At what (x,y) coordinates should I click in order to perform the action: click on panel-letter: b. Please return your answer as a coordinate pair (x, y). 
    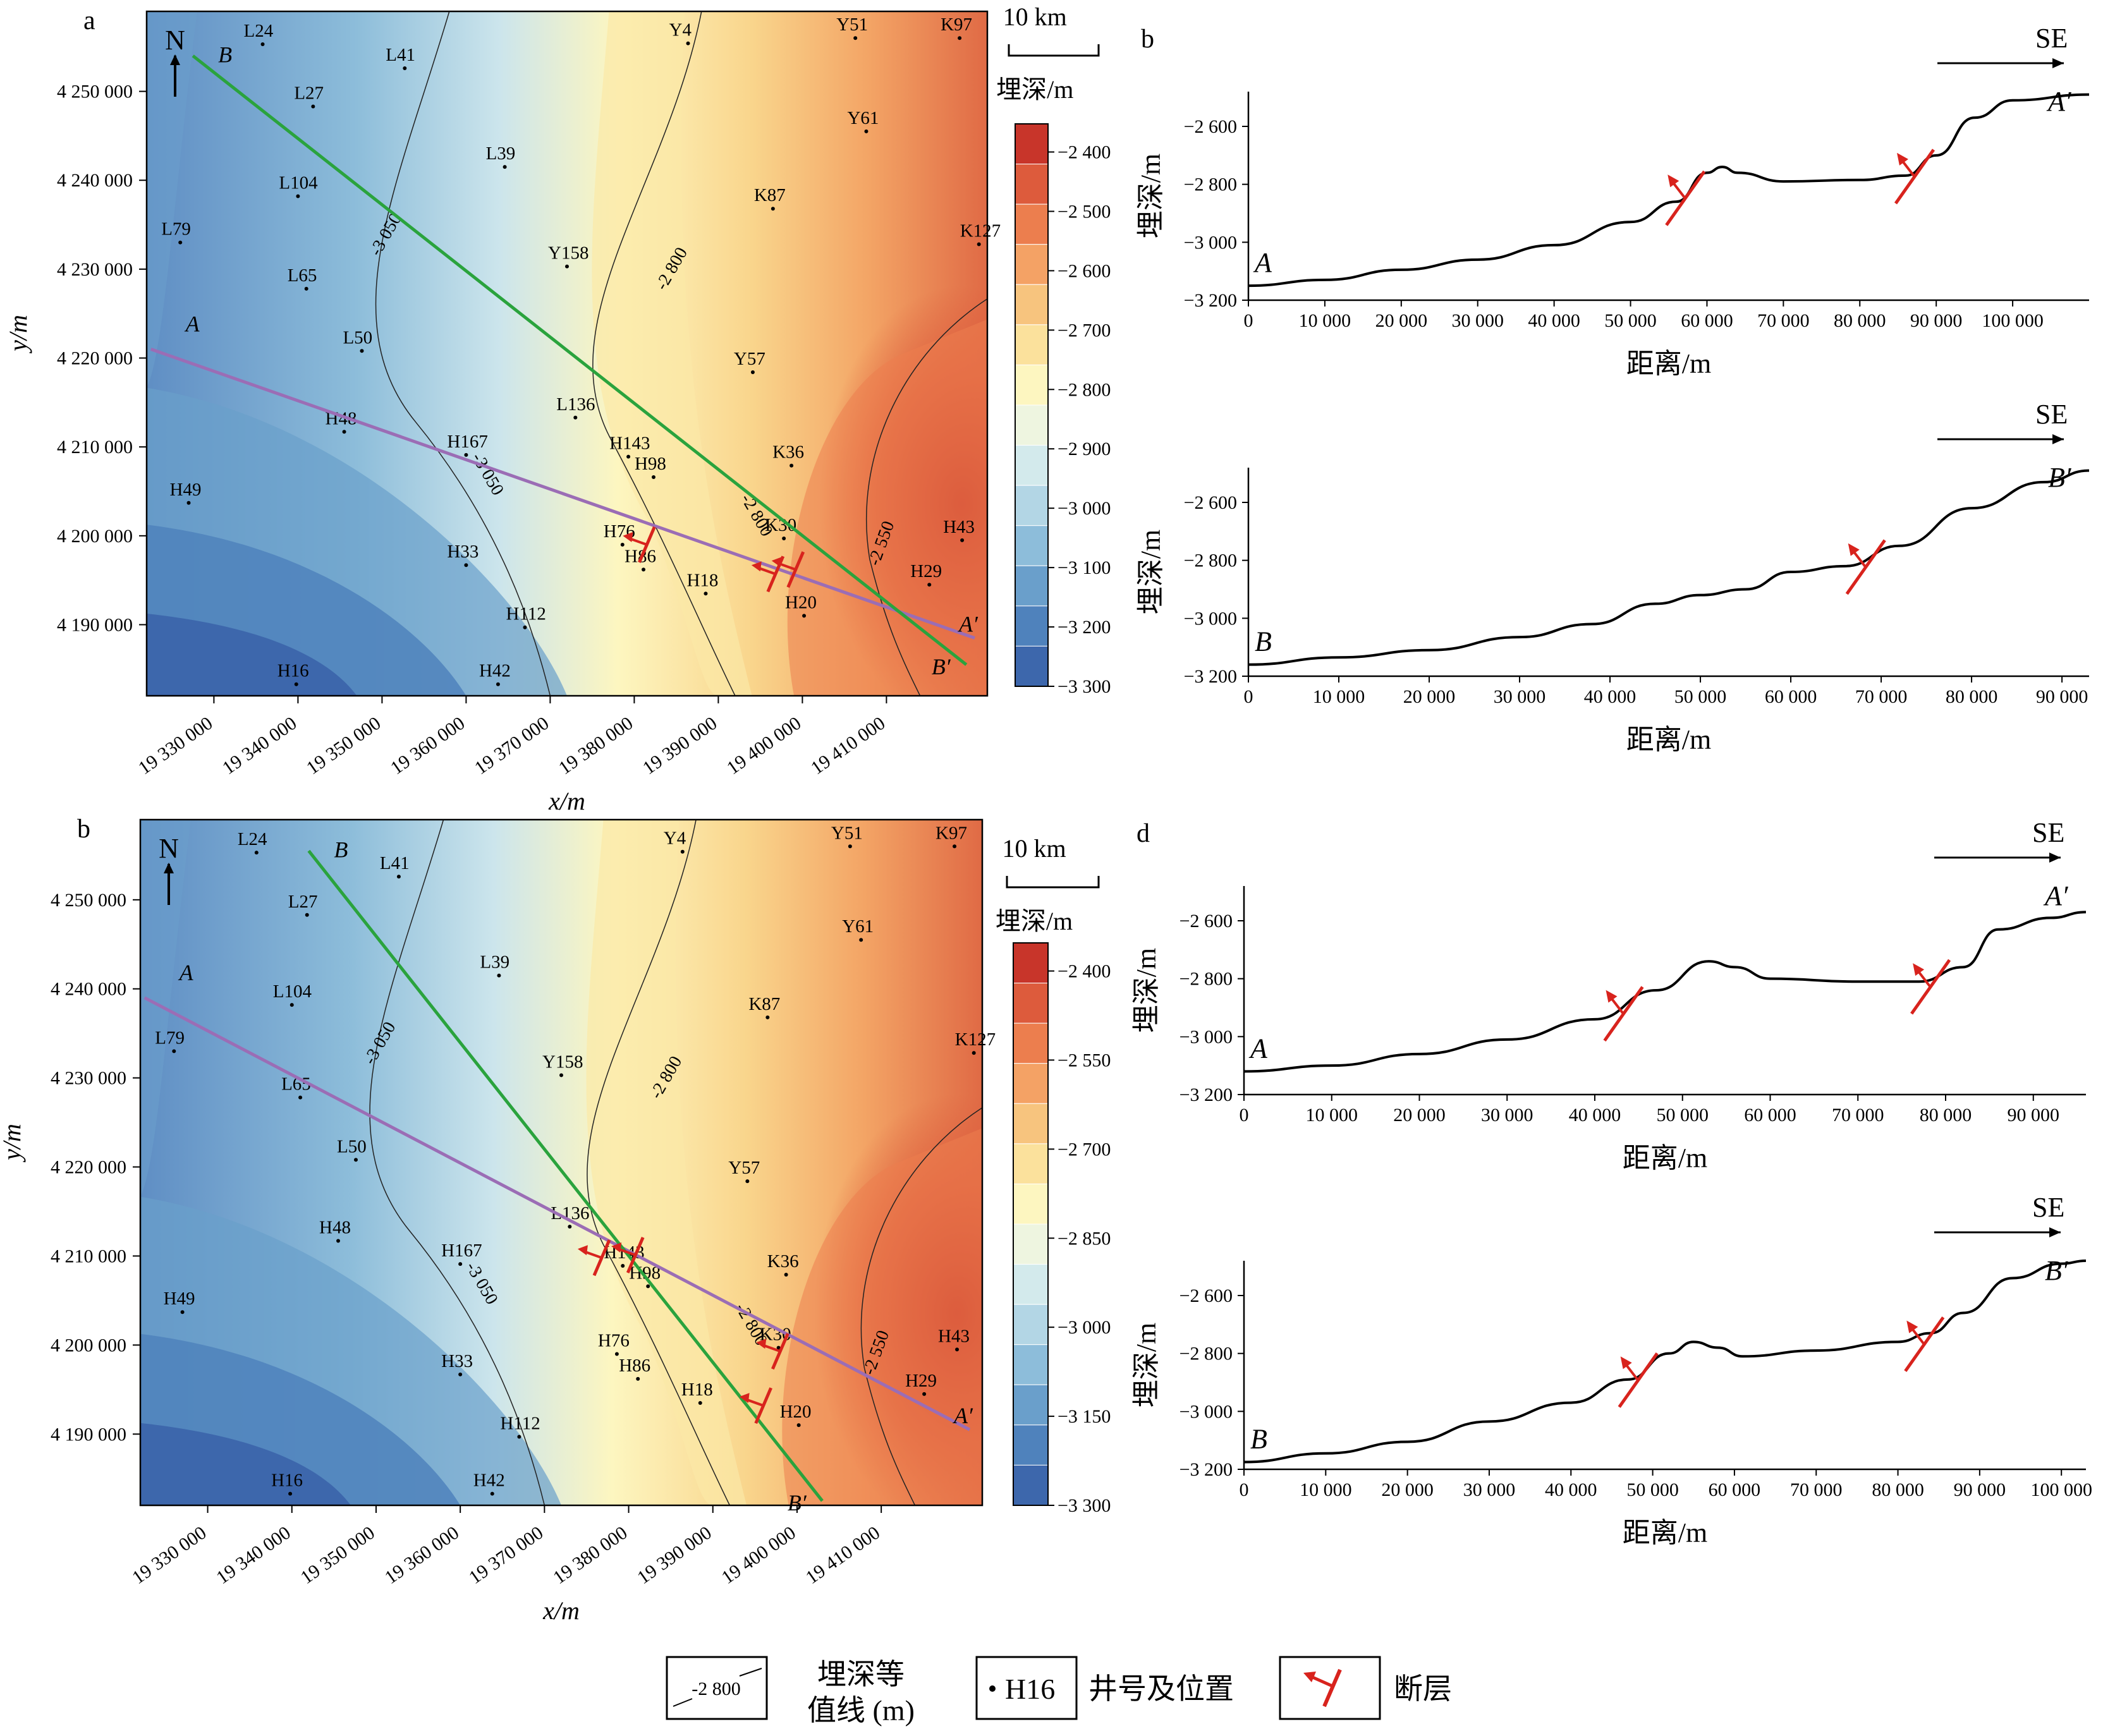
    Looking at the image, I should click on (83, 829).